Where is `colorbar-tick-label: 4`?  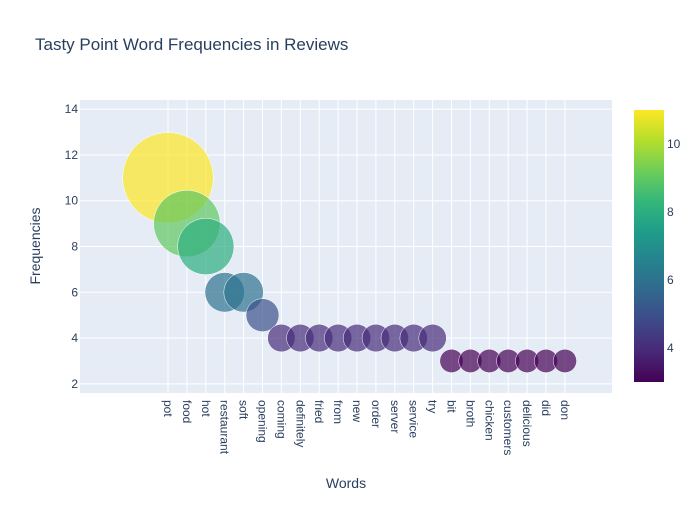 colorbar-tick-label: 4 is located at coordinates (670, 348).